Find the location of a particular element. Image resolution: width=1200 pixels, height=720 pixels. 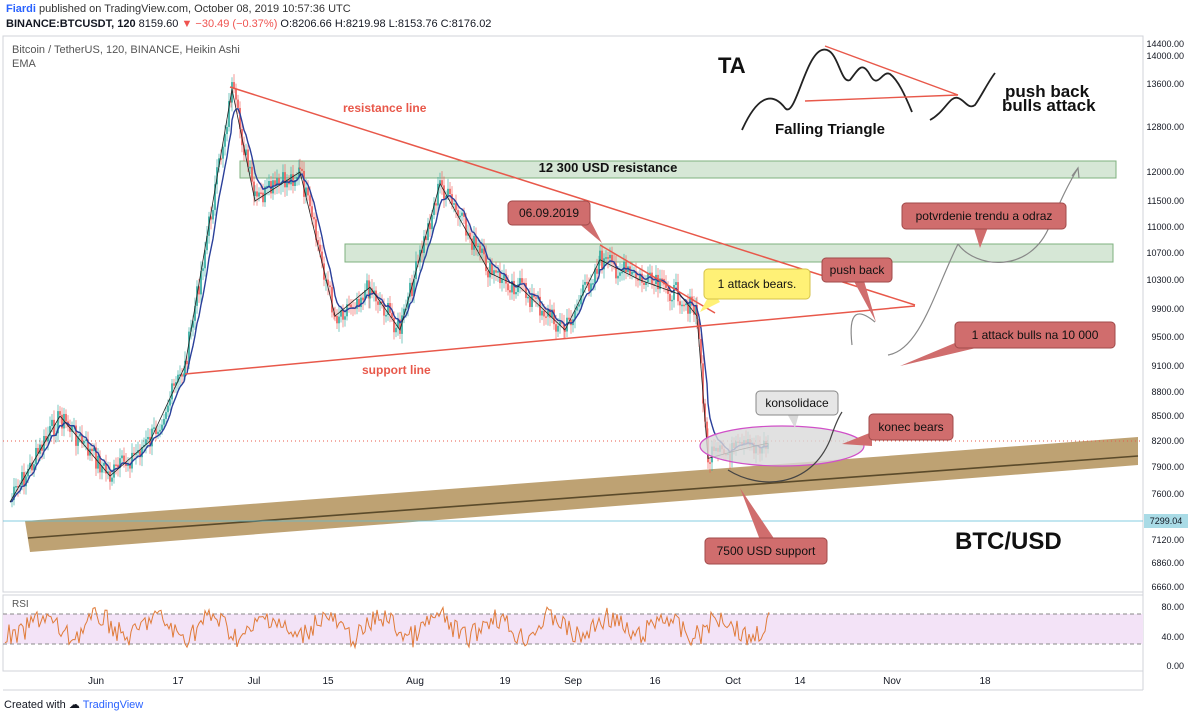

konec-callout-pointer is located at coordinates (857, 439).